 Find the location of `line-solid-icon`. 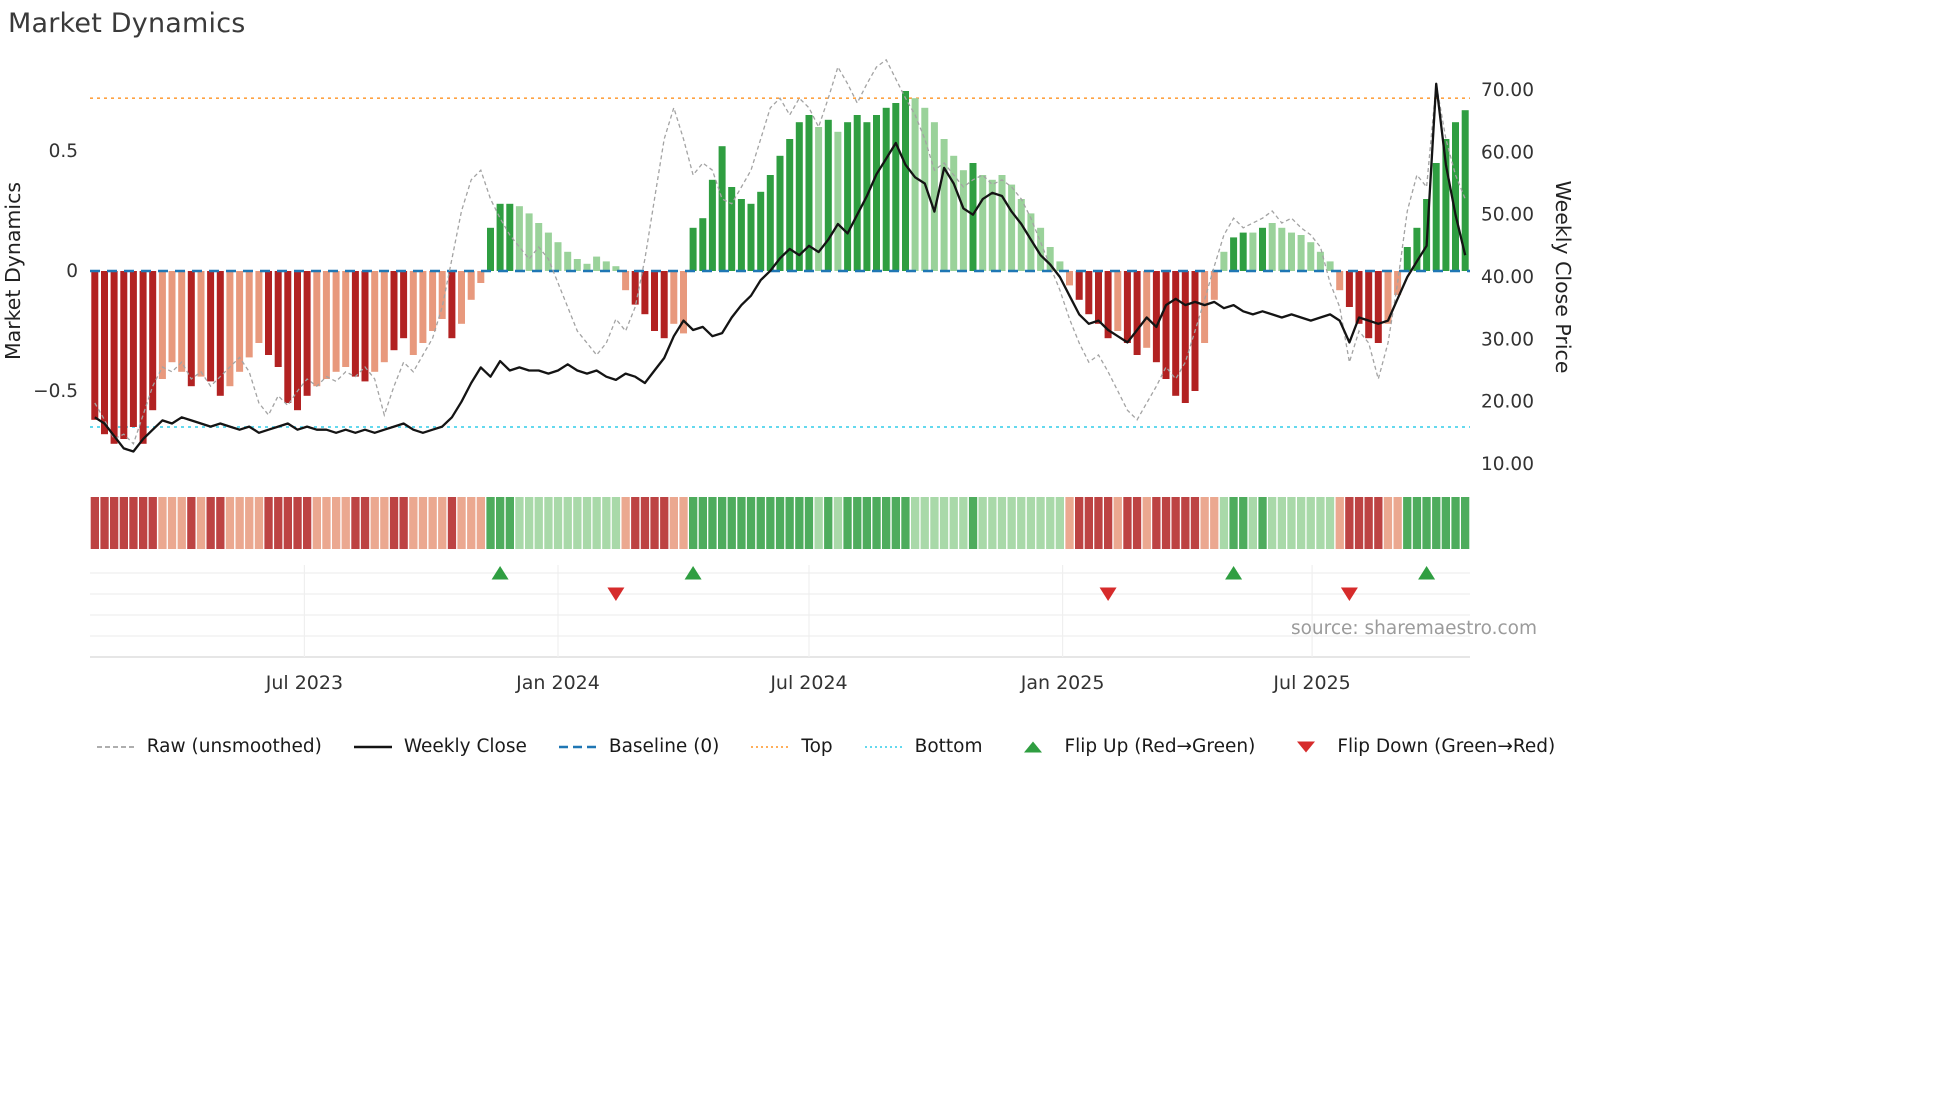

line-solid-icon is located at coordinates (372, 746).